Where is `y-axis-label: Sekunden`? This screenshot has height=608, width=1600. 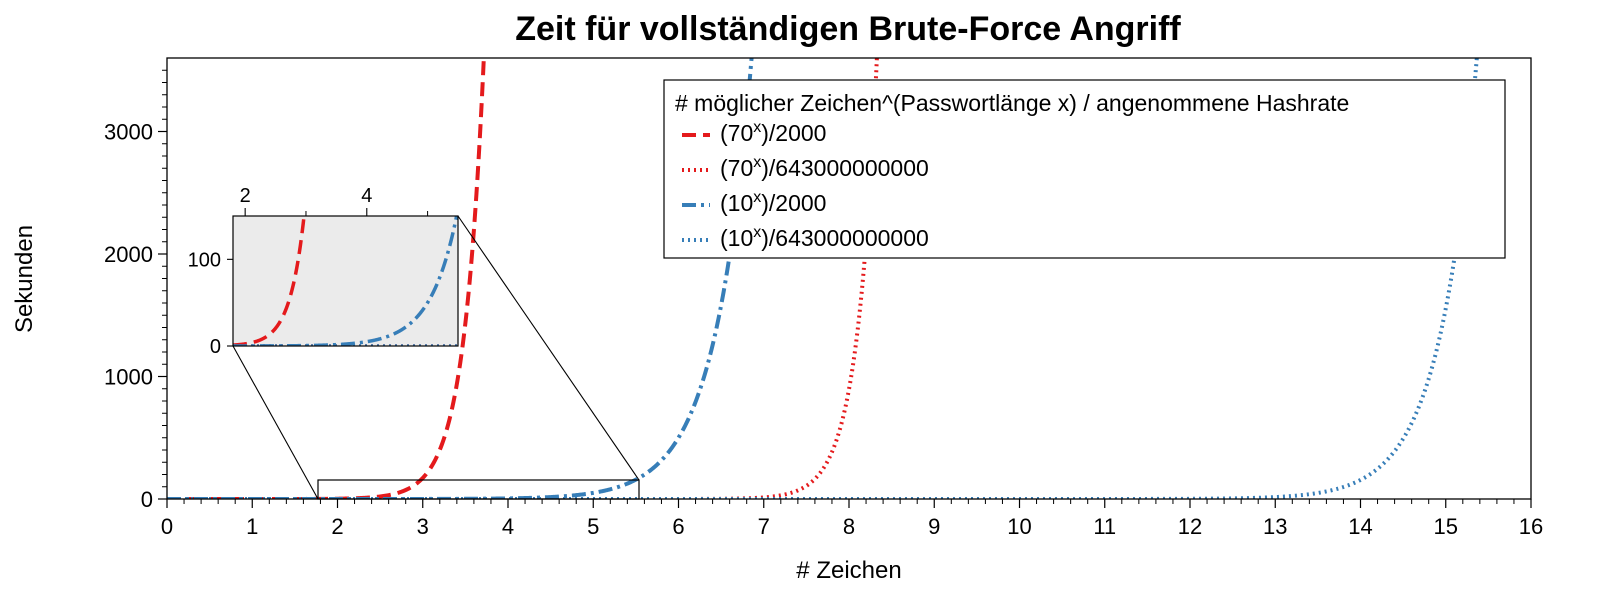 y-axis-label: Sekunden is located at coordinates (24, 279).